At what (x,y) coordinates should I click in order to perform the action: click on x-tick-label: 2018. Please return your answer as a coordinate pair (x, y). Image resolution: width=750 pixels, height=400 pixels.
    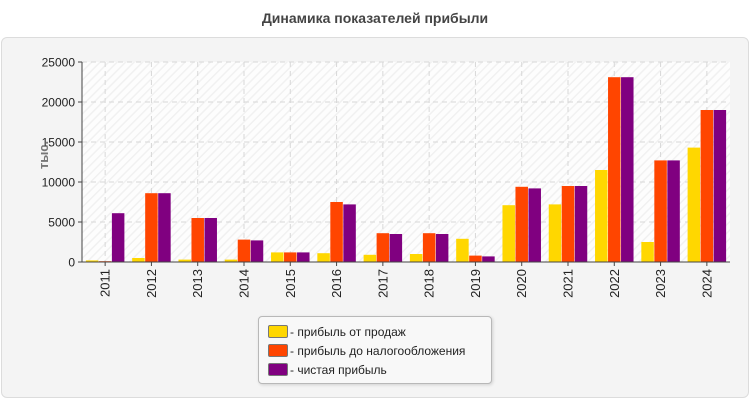
    Looking at the image, I should click on (429, 283).